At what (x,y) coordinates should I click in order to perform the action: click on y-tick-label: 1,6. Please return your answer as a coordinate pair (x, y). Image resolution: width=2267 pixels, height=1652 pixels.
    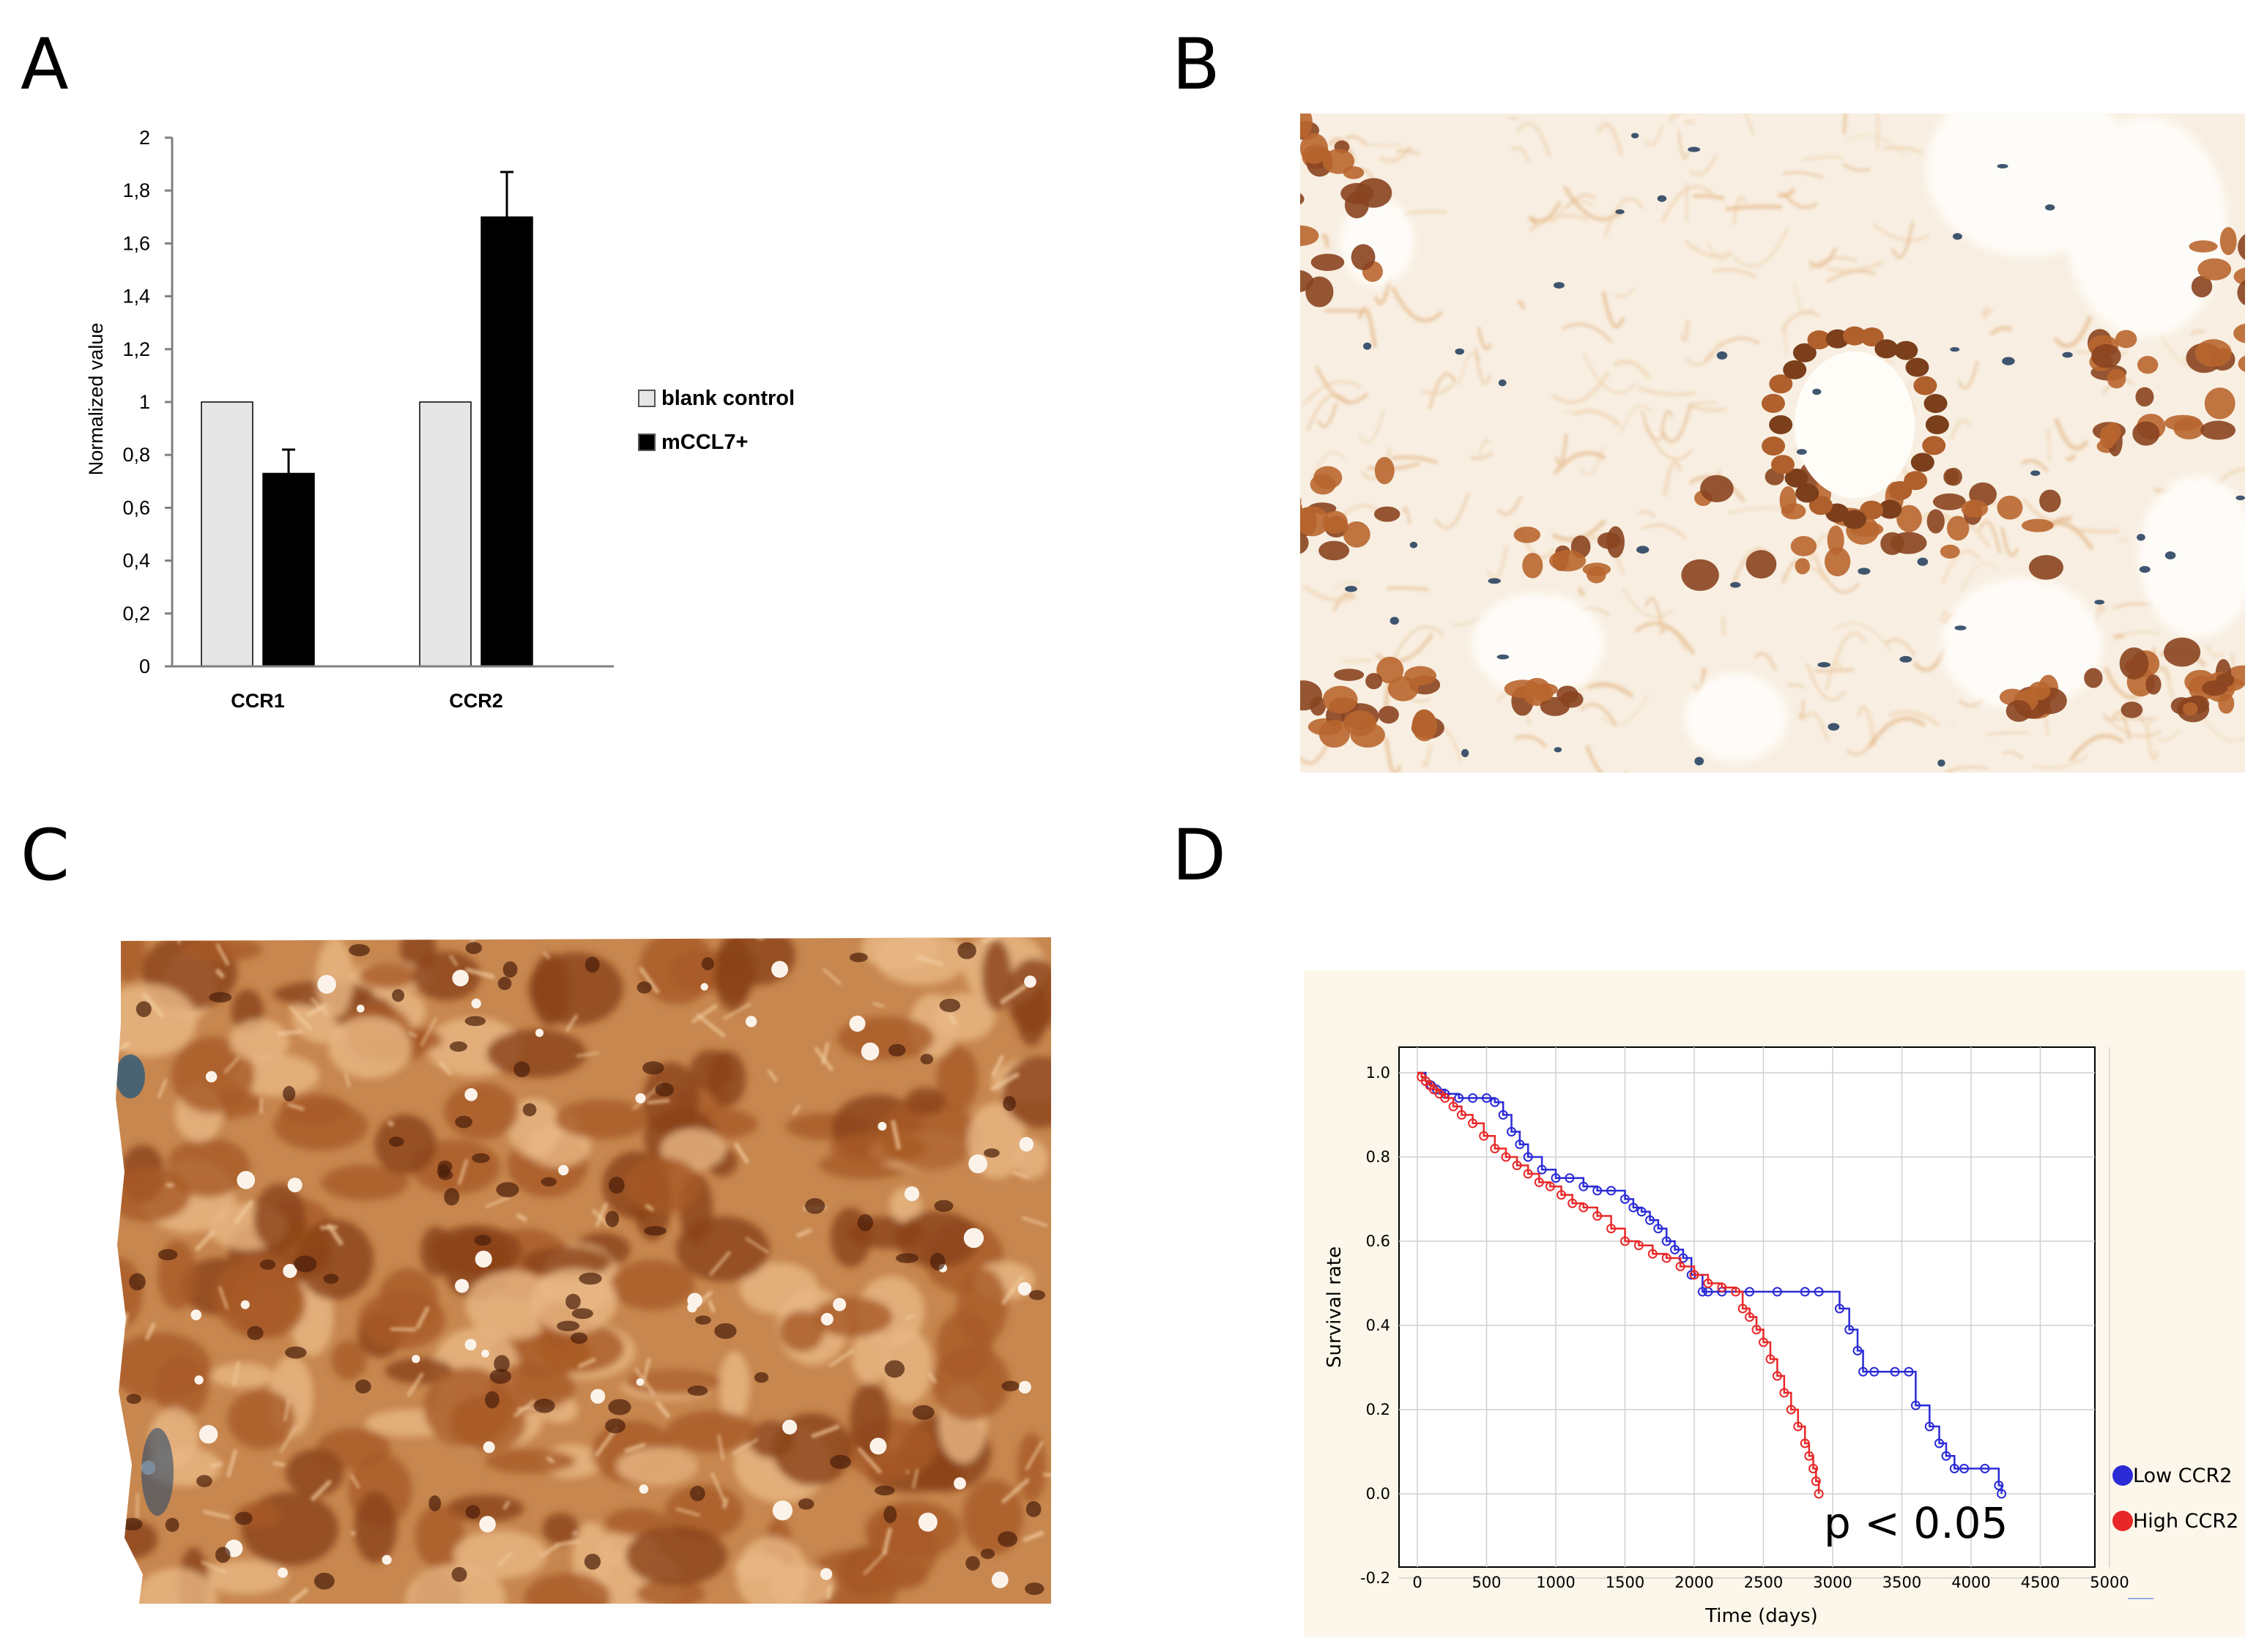
    Looking at the image, I should click on (136, 243).